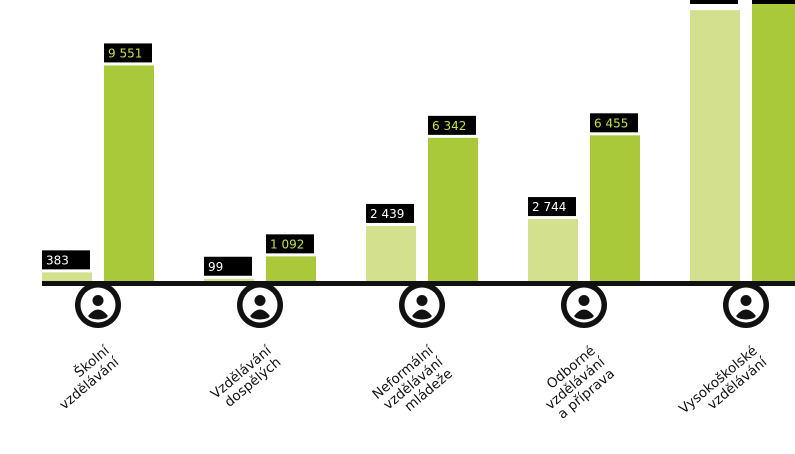  I want to click on value-label: 9 551, so click(125, 53).